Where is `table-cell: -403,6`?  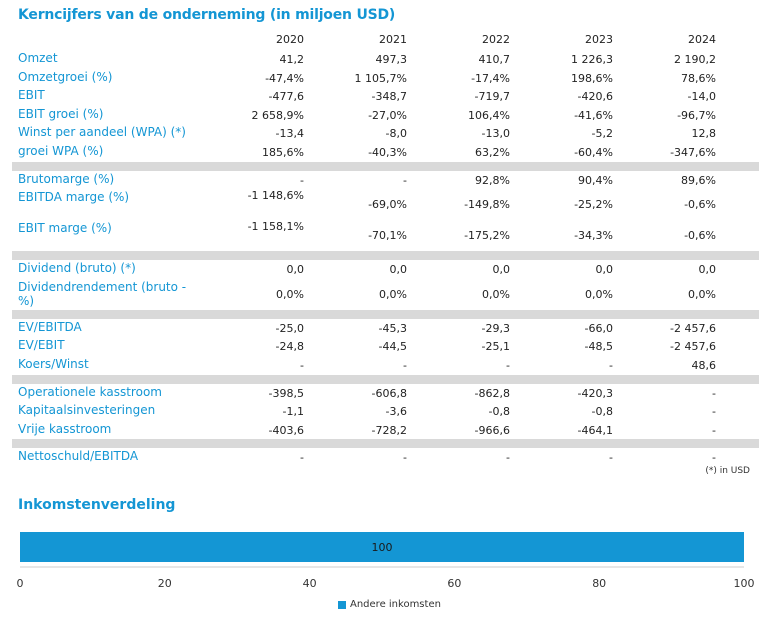
table-cell: -403,6 is located at coordinates (286, 430).